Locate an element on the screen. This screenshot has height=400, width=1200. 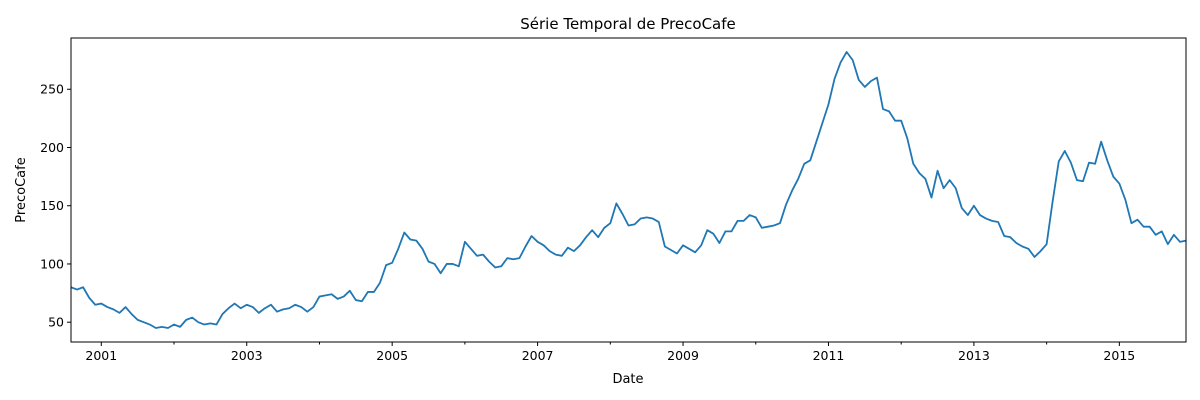
y-tick-label: 50 is located at coordinates (56, 322).